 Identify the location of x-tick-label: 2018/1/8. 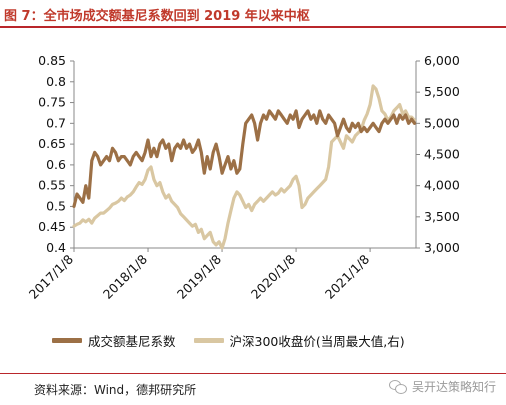
(125, 276).